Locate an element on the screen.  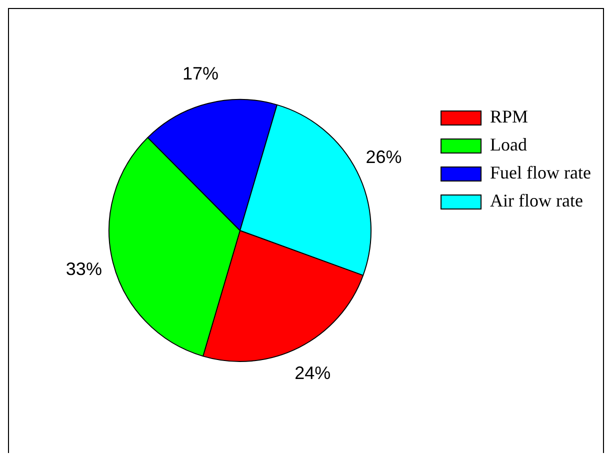
legend-label: RPM is located at coordinates (509, 116).